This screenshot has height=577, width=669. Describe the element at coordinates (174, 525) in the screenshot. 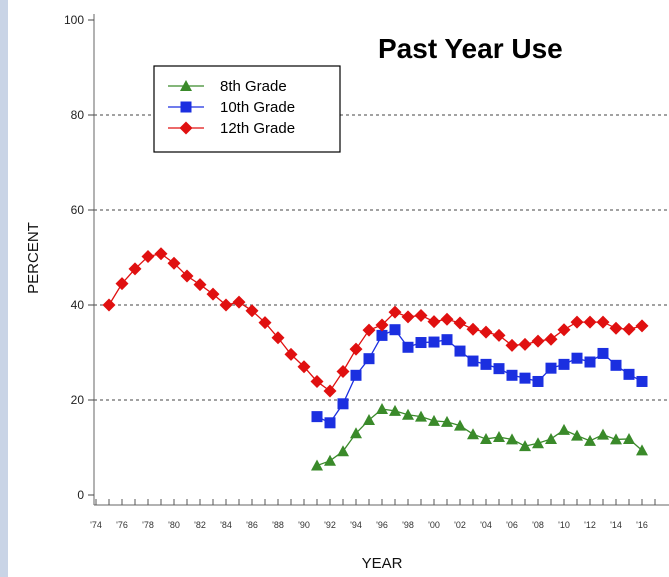

I see `x-tick-label: '80` at that location.